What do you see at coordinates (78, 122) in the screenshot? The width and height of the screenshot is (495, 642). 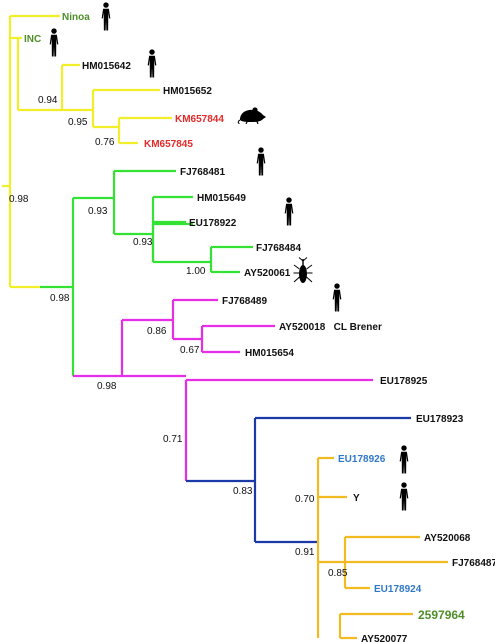 I see `support-value: 0.95` at bounding box center [78, 122].